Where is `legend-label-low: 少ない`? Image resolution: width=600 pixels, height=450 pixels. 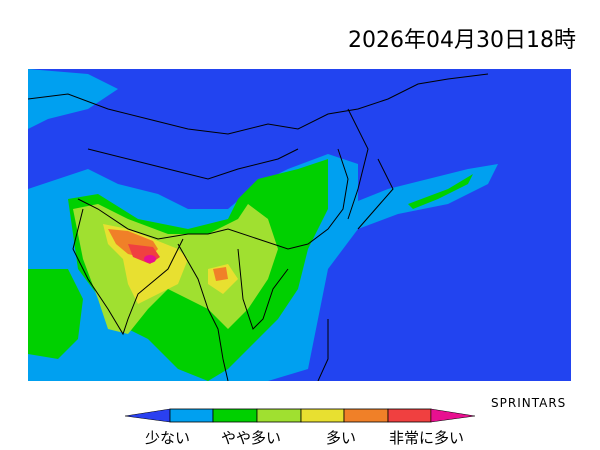
legend-label-low: 少ない is located at coordinates (168, 438).